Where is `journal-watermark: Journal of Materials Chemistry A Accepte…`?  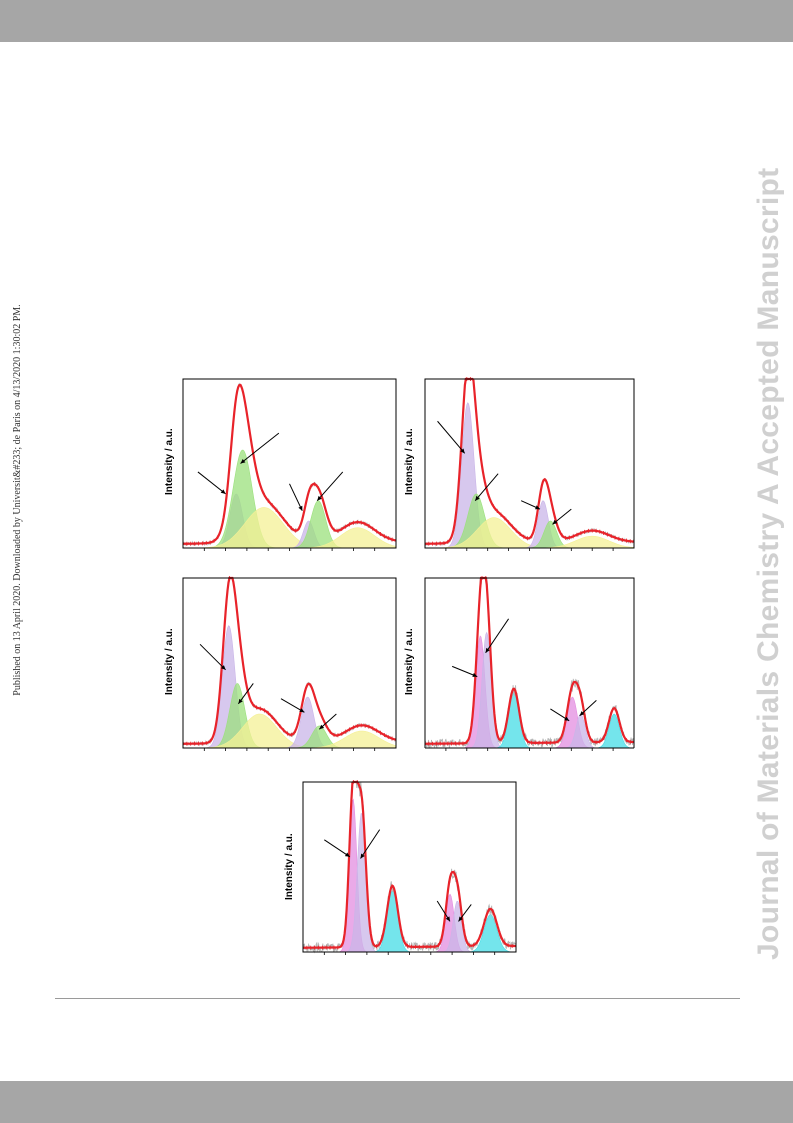 journal-watermark: Journal of Materials Chemistry A Accepte… is located at coordinates (768, 563).